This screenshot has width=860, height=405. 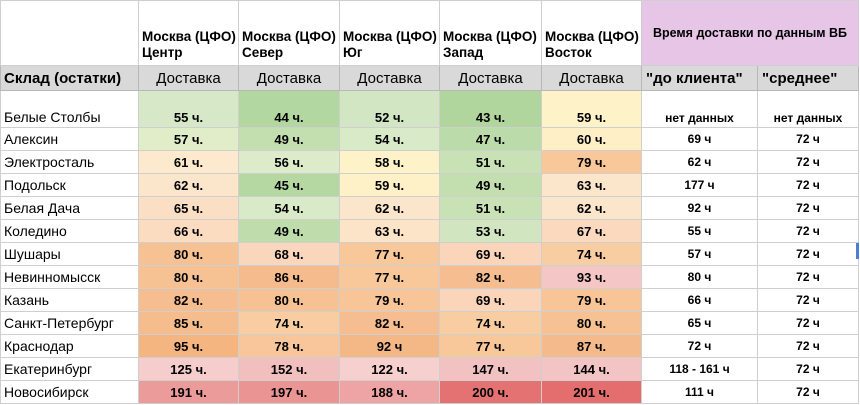 I want to click on wb-delivery-header: Время доставки по данным ВБ, so click(x=750, y=33).